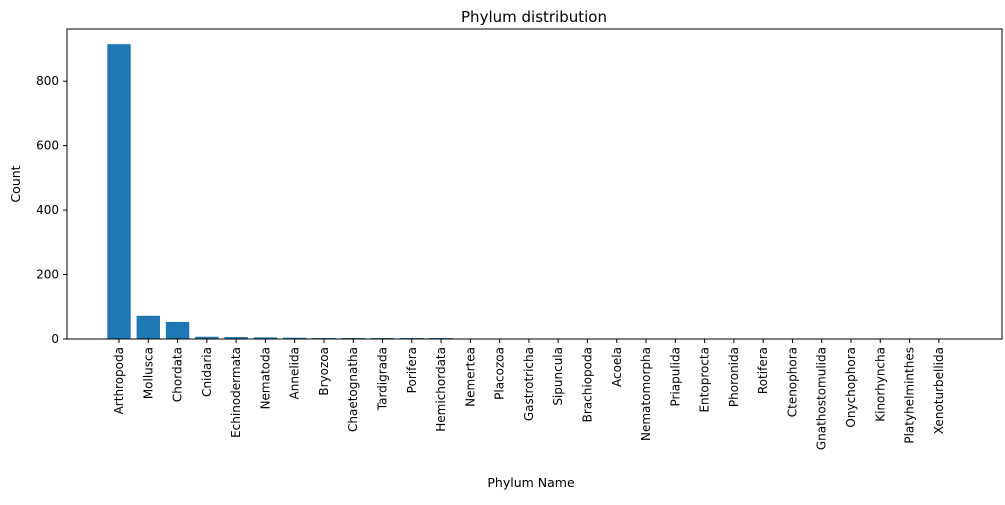 The image size is (1005, 505). What do you see at coordinates (353, 389) in the screenshot?
I see `x-tick-label: Chaetognatha` at bounding box center [353, 389].